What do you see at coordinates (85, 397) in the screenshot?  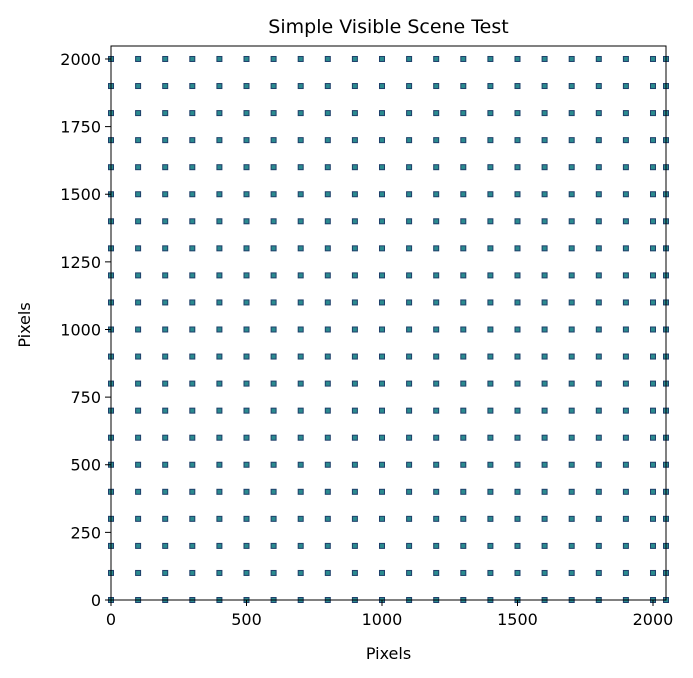 I see `y-tick-label: 750` at bounding box center [85, 397].